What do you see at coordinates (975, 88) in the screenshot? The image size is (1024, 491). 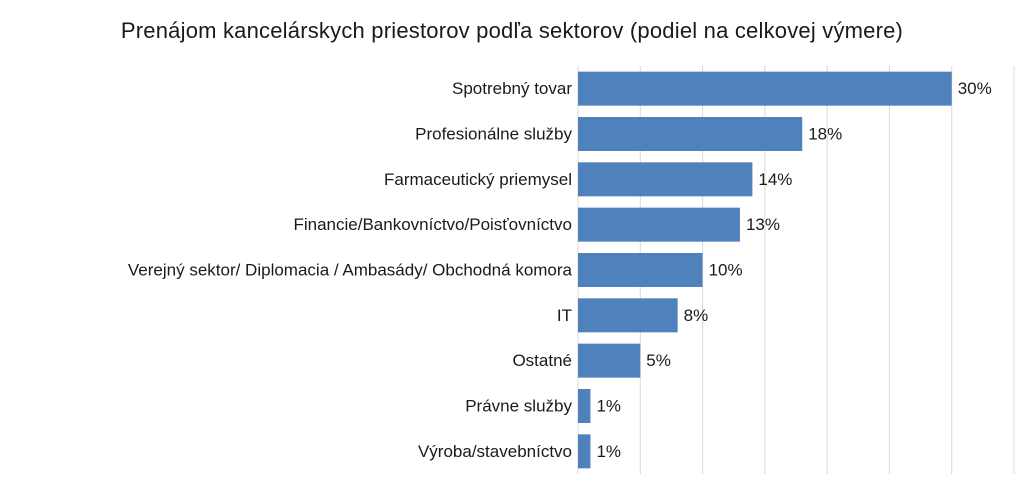 I see `value-label: 30%` at bounding box center [975, 88].